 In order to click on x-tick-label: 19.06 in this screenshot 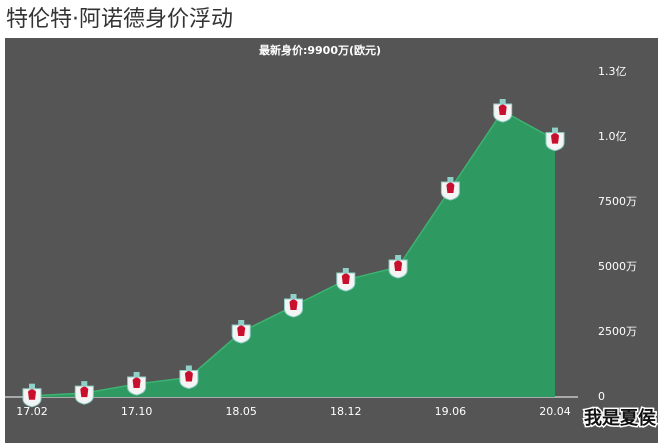, I will do `click(451, 411)`.